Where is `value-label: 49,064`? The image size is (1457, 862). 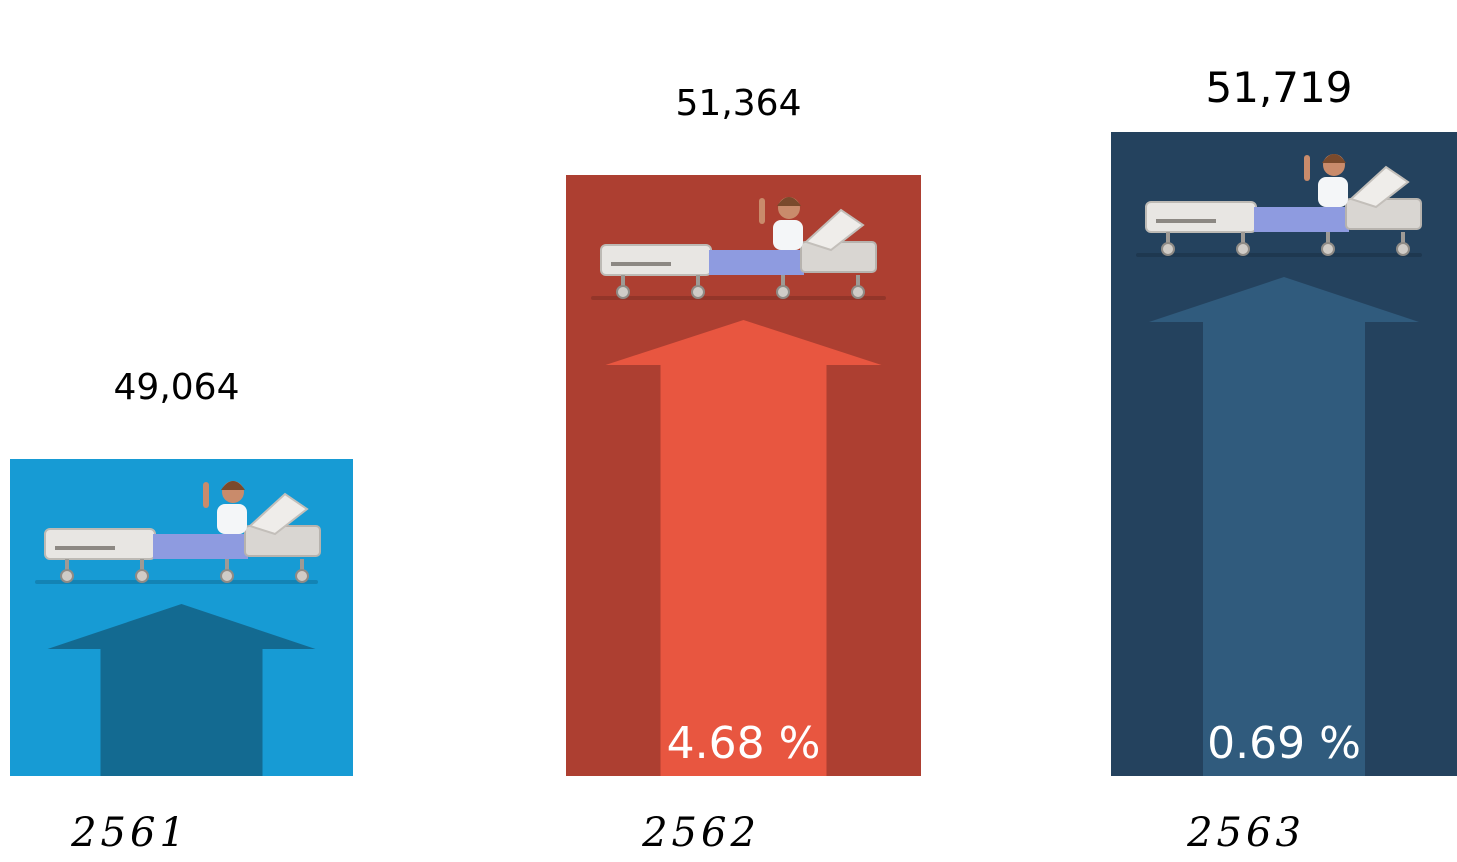
value-label: 49,064 is located at coordinates (177, 387).